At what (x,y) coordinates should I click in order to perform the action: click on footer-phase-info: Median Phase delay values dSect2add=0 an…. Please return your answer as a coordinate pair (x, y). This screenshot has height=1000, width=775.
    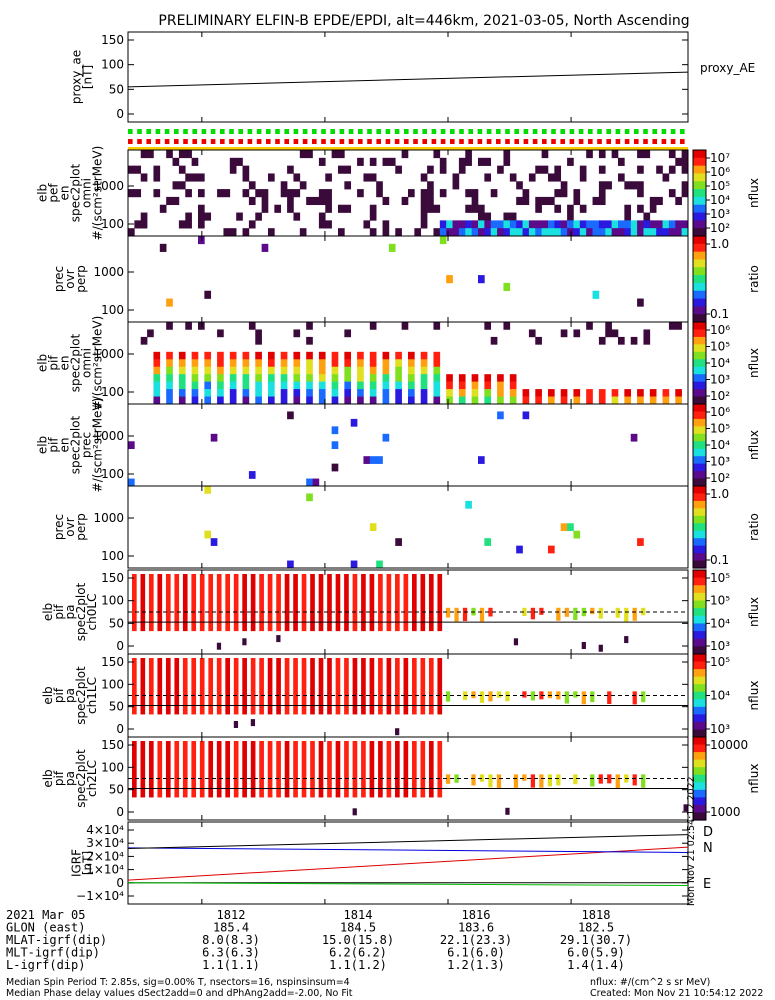
    Looking at the image, I should click on (179, 993).